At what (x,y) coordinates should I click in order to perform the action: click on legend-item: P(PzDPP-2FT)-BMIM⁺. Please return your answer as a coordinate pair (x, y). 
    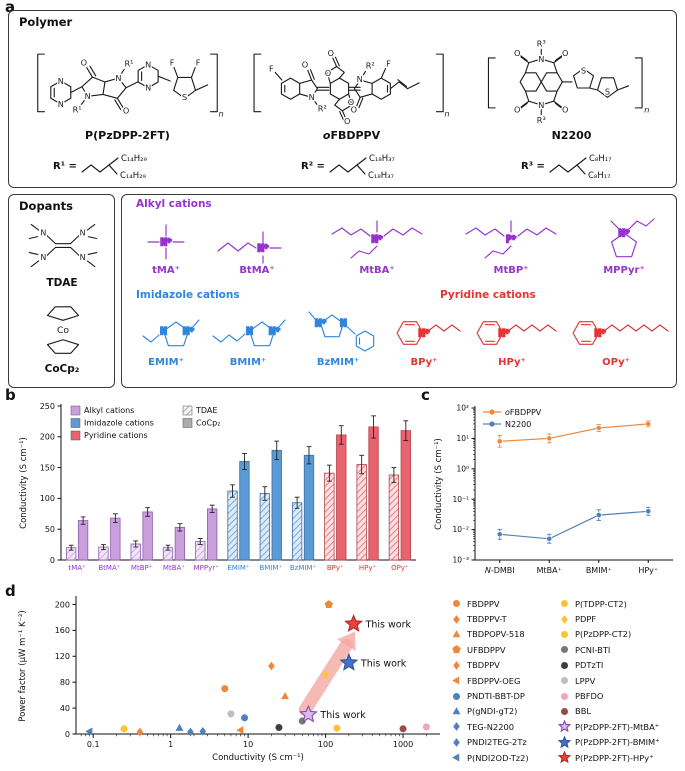
    Looking at the image, I should click on (620, 742).